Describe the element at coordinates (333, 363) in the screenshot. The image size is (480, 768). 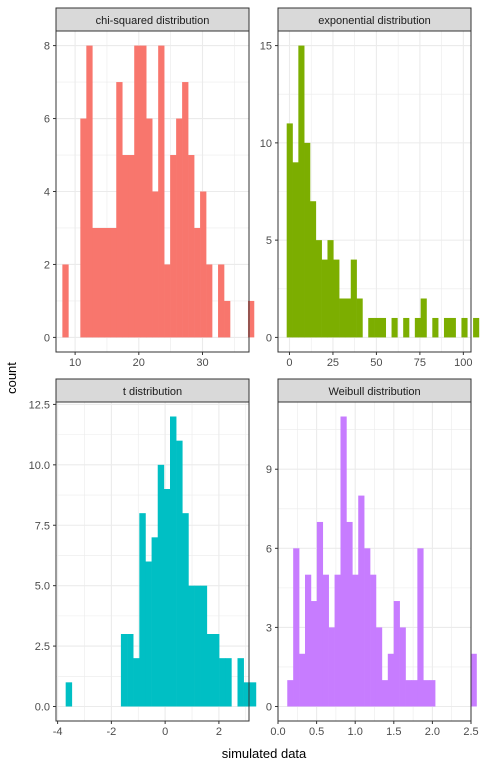
I see `x-tick-label: 25` at that location.